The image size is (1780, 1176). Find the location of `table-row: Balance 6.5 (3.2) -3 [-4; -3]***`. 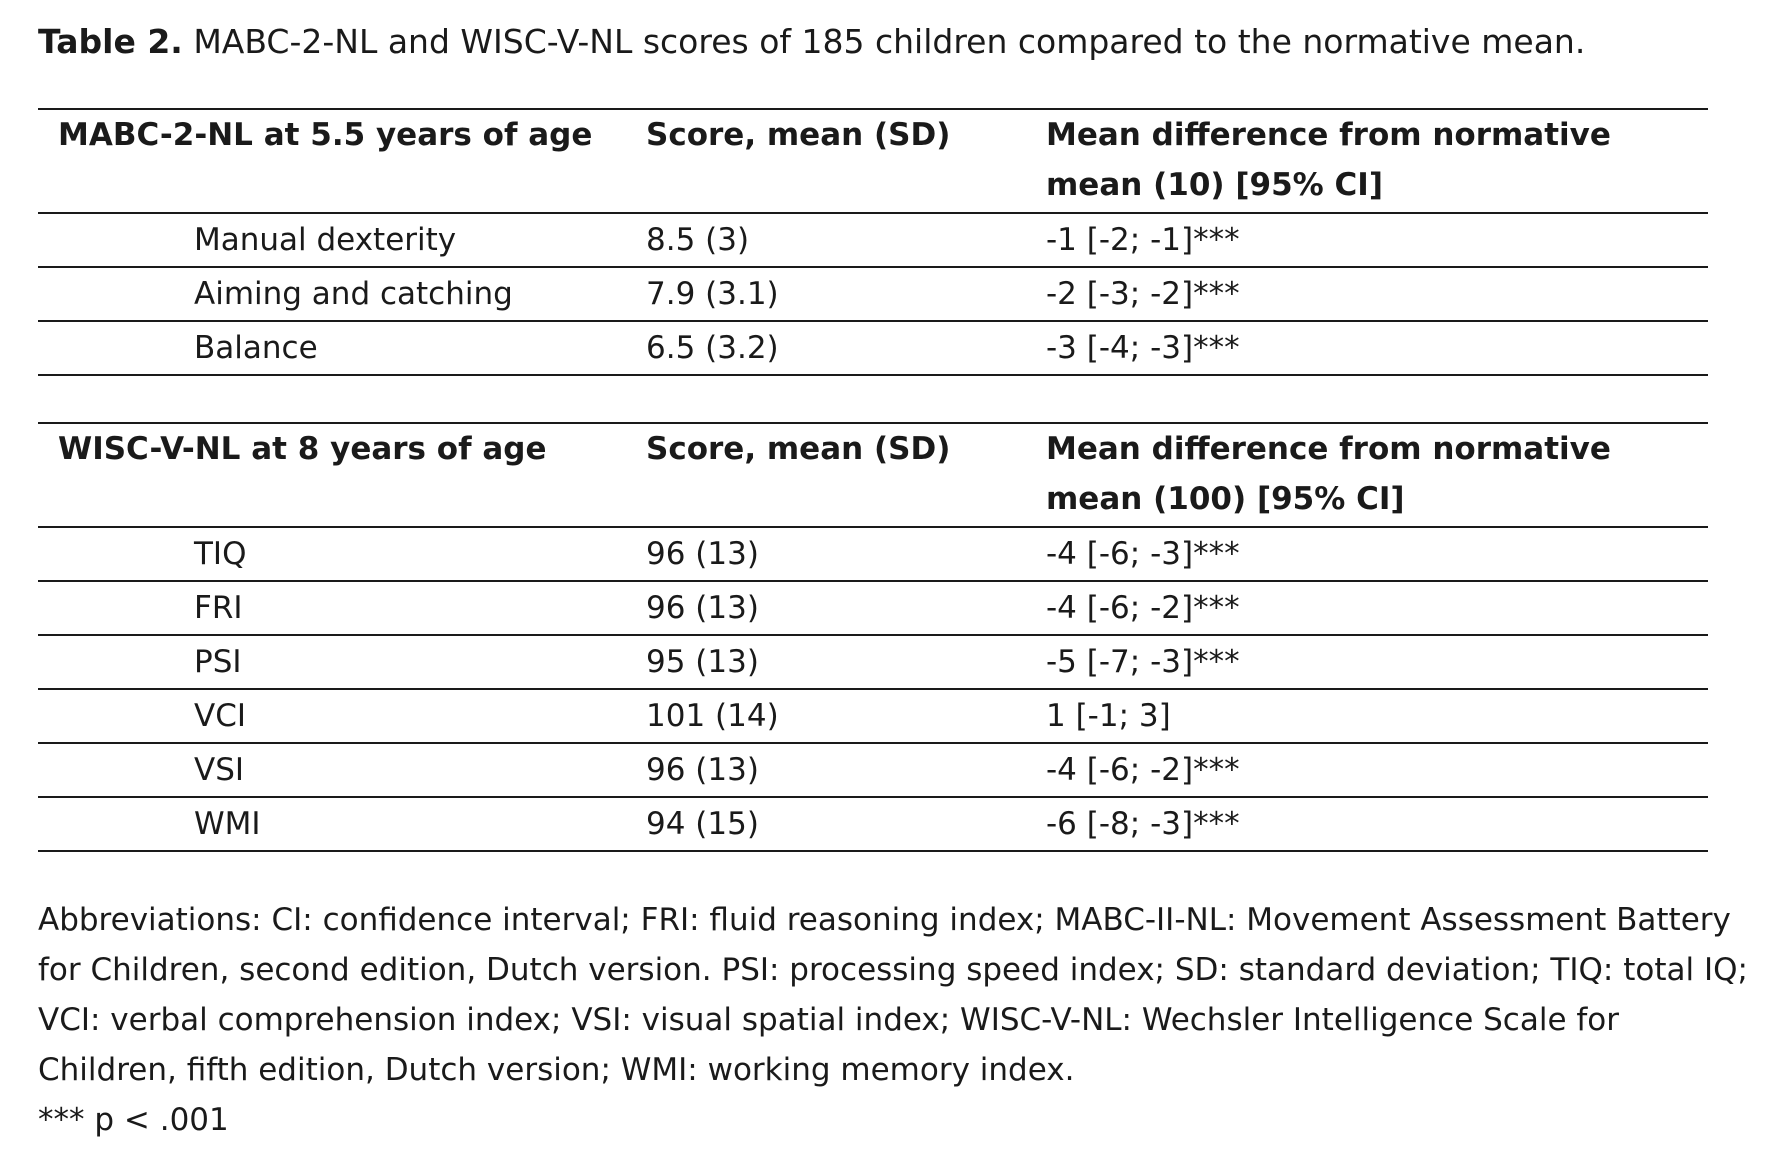

table-row: Balance 6.5 (3.2) -3 [-4; -3]*** is located at coordinates (873, 349).